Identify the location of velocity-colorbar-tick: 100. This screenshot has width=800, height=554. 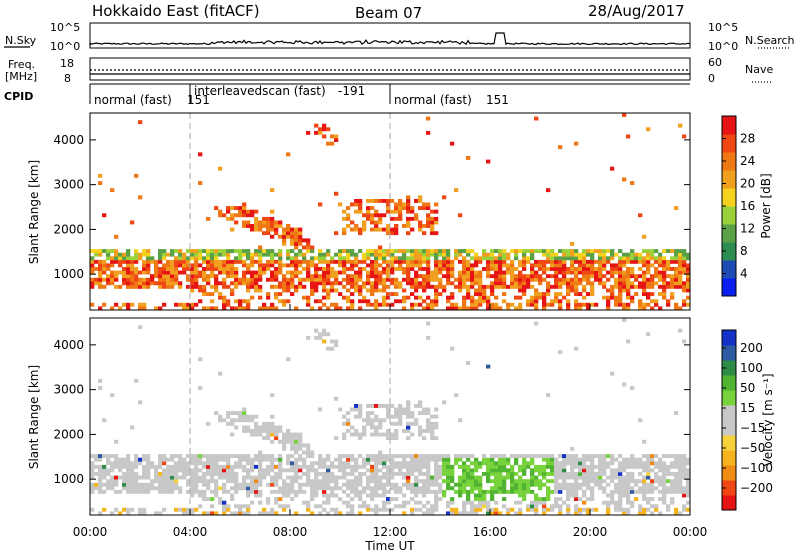
(751, 368).